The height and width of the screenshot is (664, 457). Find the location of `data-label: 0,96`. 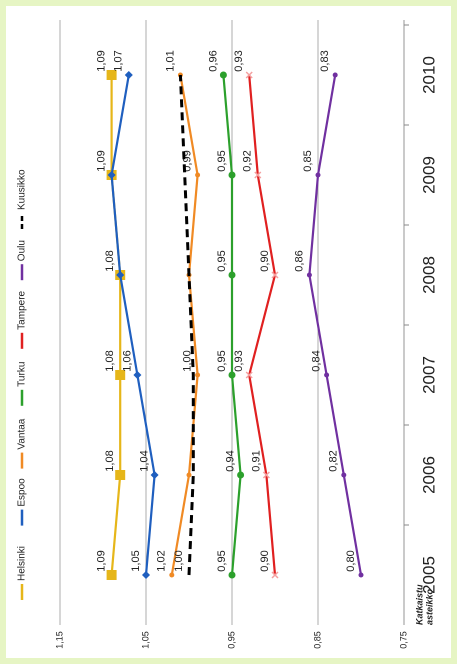

data-label: 0,96 is located at coordinates (213, 60).